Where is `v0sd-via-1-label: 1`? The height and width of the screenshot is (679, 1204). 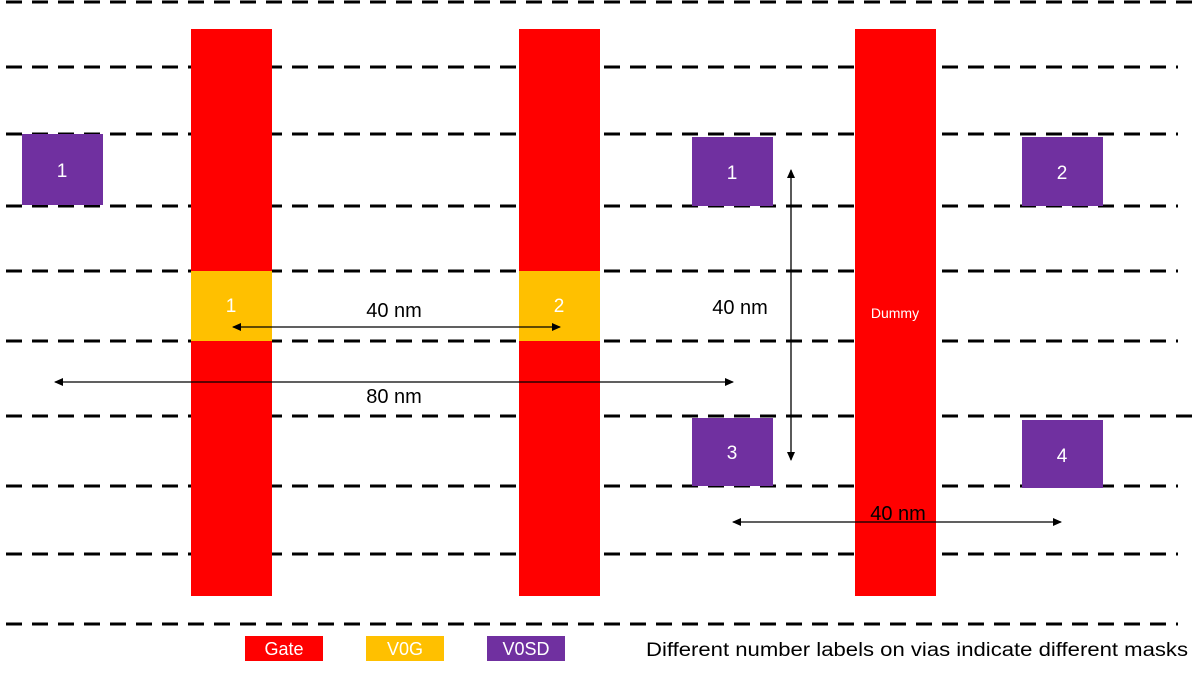 v0sd-via-1-label: 1 is located at coordinates (732, 173).